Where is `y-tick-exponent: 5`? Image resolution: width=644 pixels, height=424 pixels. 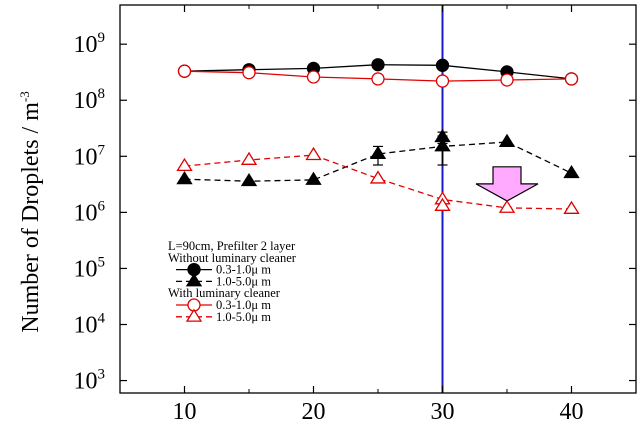 y-tick-exponent: 5 is located at coordinates (102, 262).